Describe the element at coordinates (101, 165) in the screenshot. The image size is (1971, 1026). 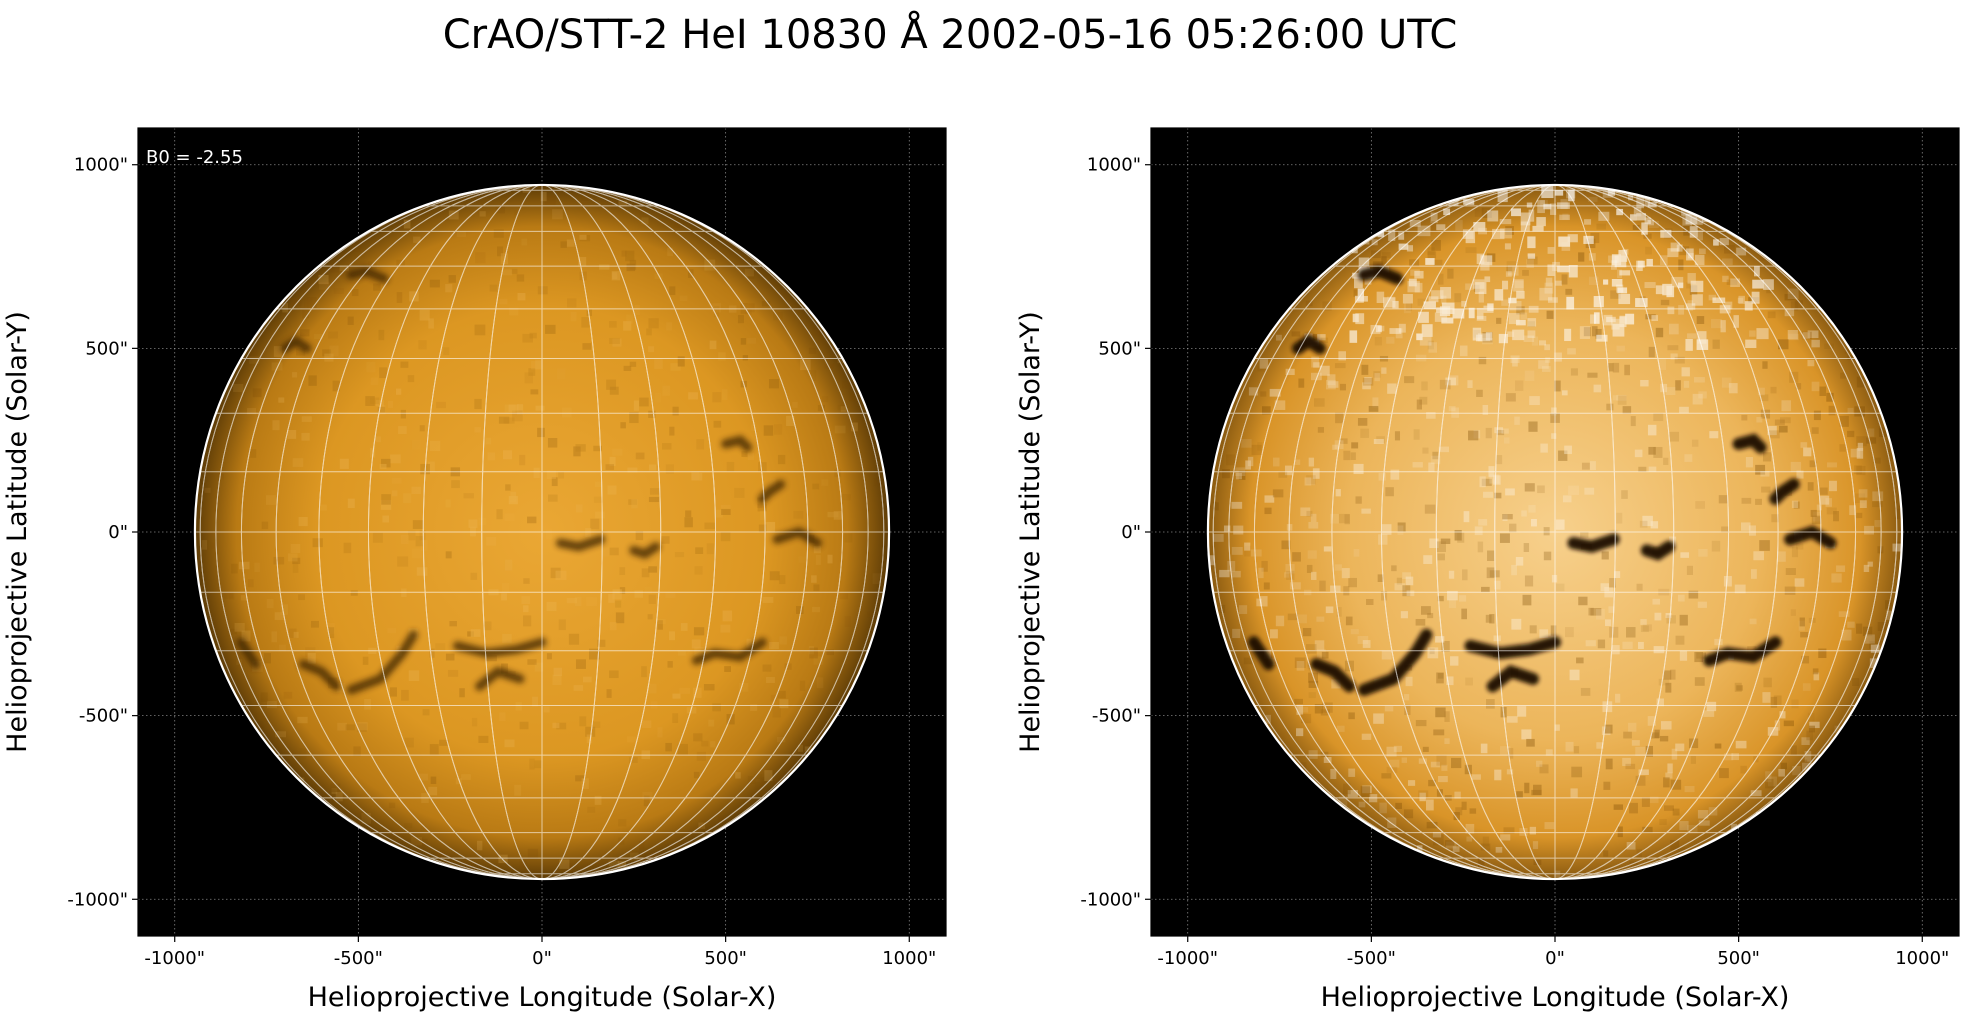
I see `left-y-tick-label: 1000"` at that location.